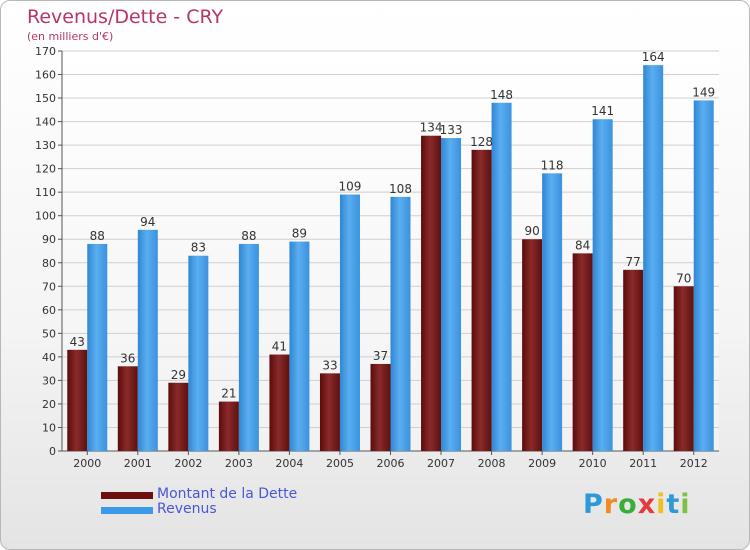 The height and width of the screenshot is (550, 750). Describe the element at coordinates (501, 95) in the screenshot. I see `data-label-revenue: 148` at that location.